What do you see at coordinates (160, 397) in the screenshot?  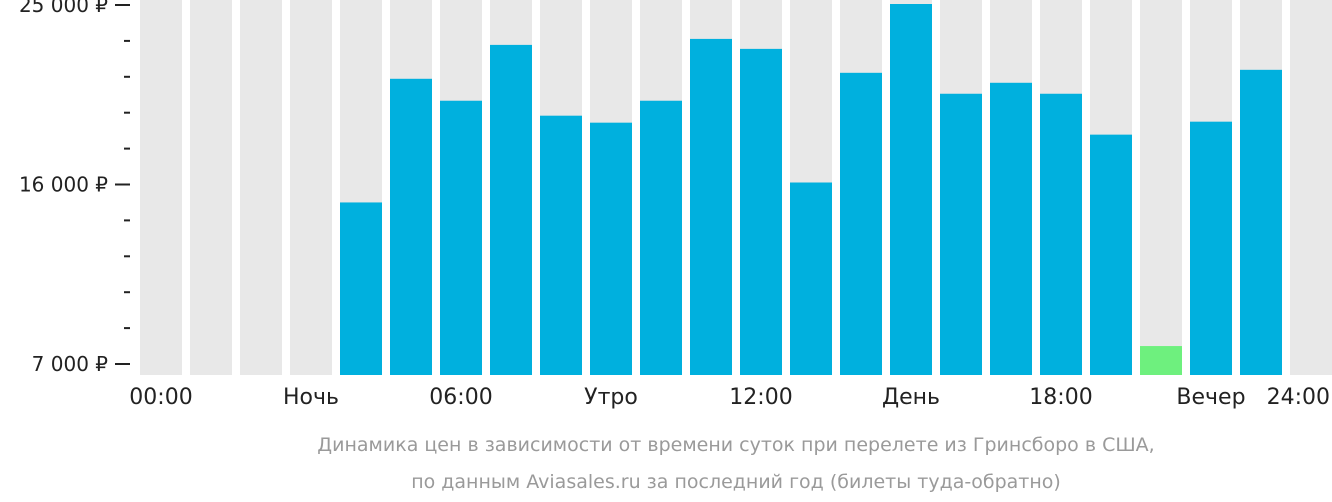 I see `x-tick-label: 00:00` at bounding box center [160, 397].